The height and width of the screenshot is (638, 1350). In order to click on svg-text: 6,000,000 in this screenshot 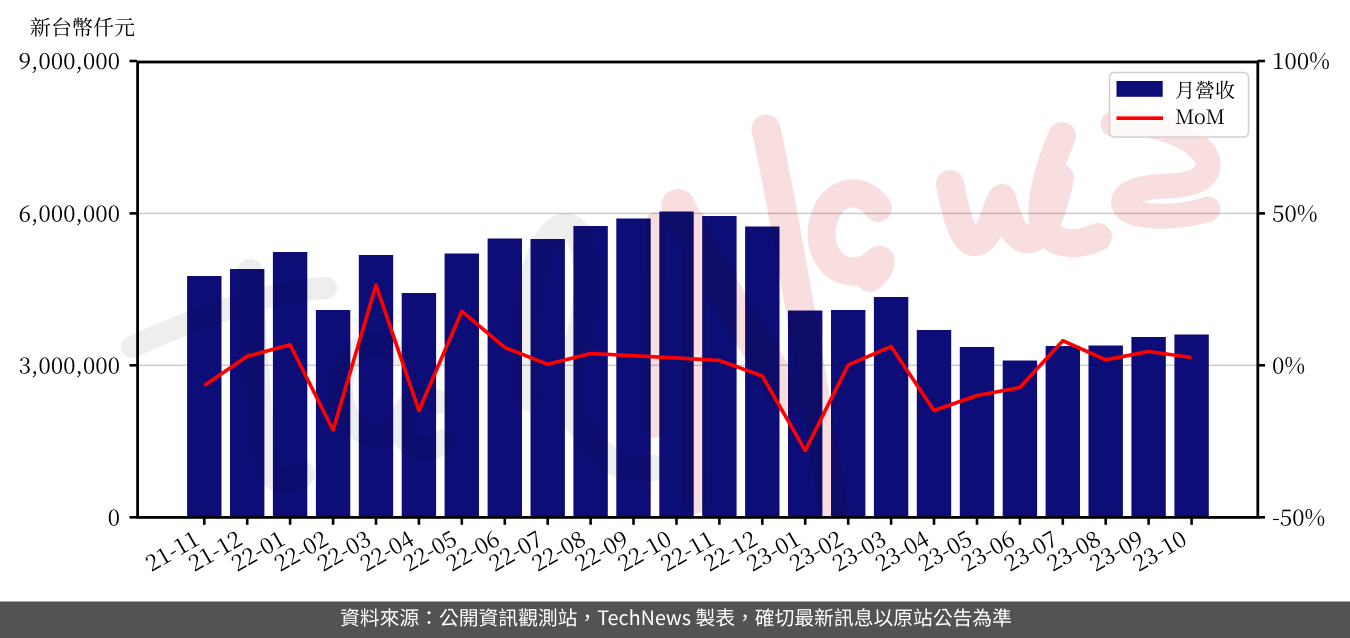, I will do `click(69, 213)`.